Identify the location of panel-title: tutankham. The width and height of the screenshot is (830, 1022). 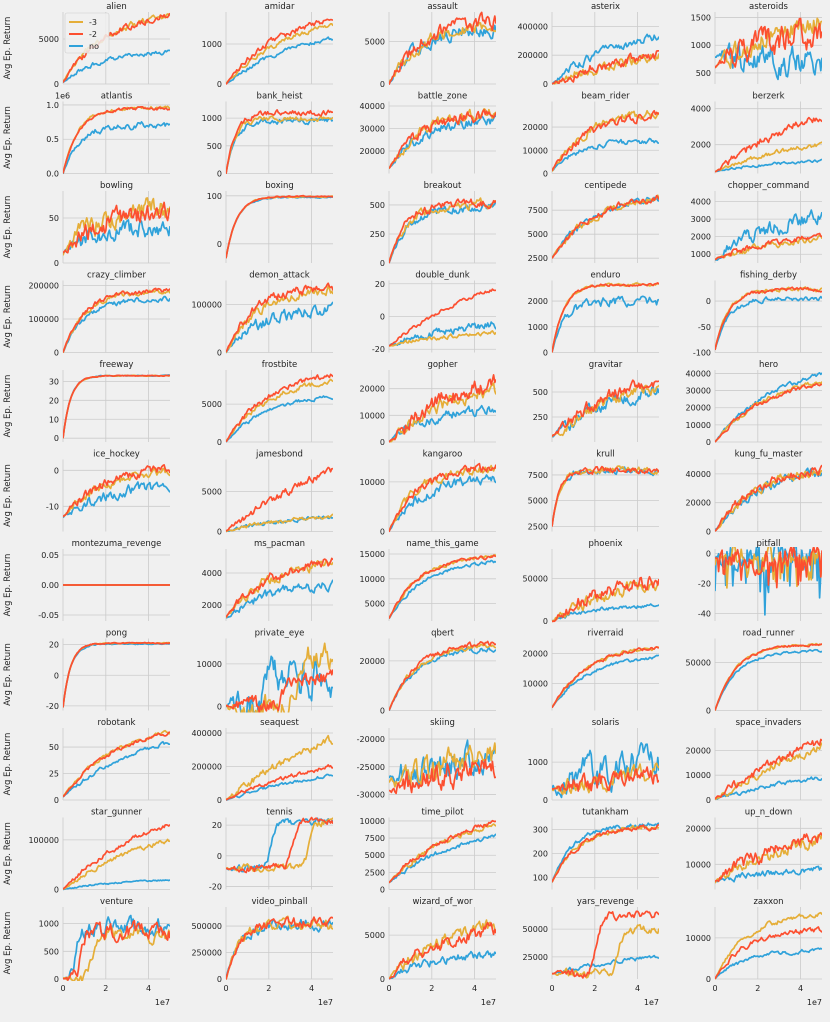
(605, 813).